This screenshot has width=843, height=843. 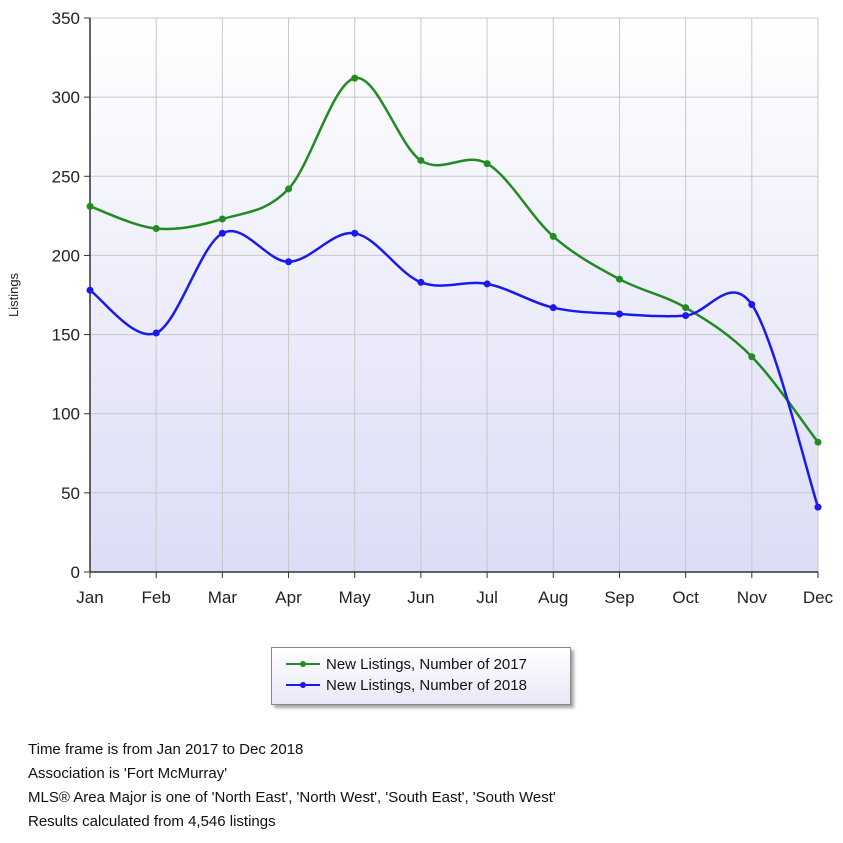 I want to click on legend-label-2018: New Listings, Number of 2018, so click(x=426, y=685).